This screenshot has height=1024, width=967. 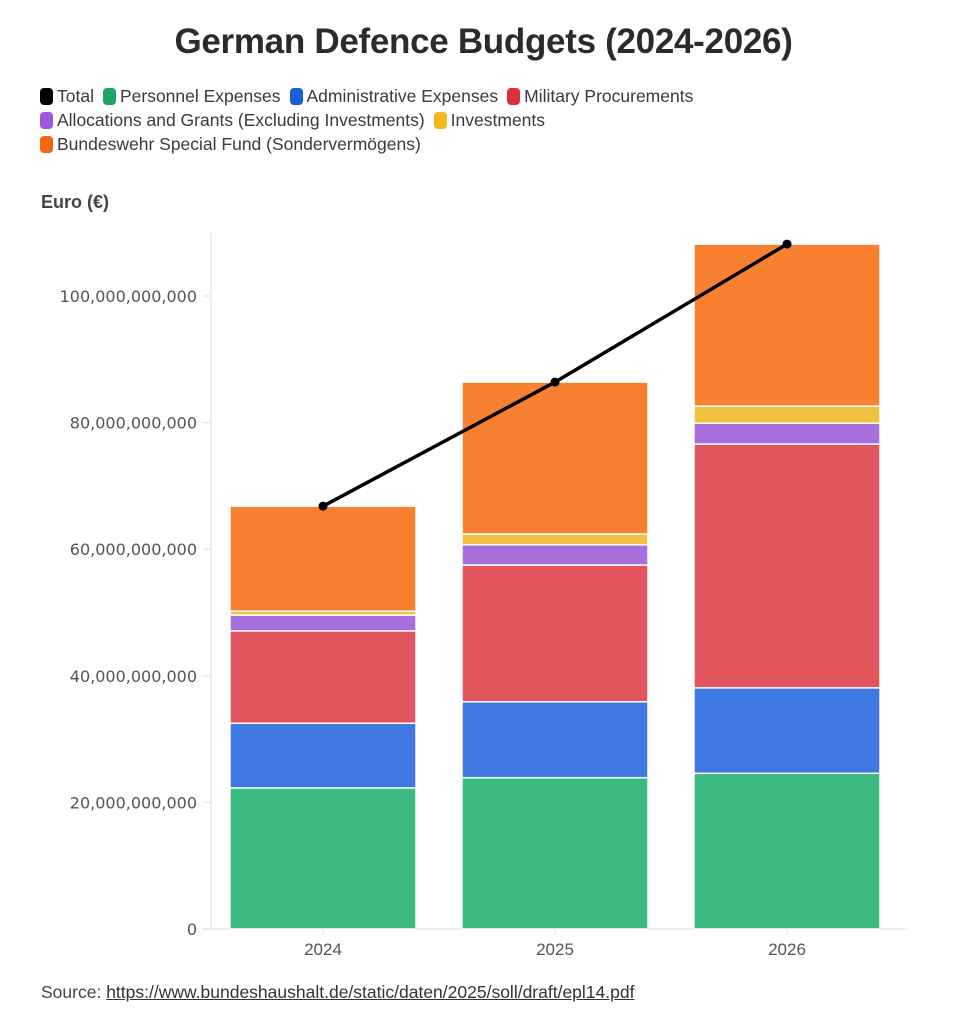 What do you see at coordinates (440, 120) in the screenshot?
I see `legend-swatch-investments` at bounding box center [440, 120].